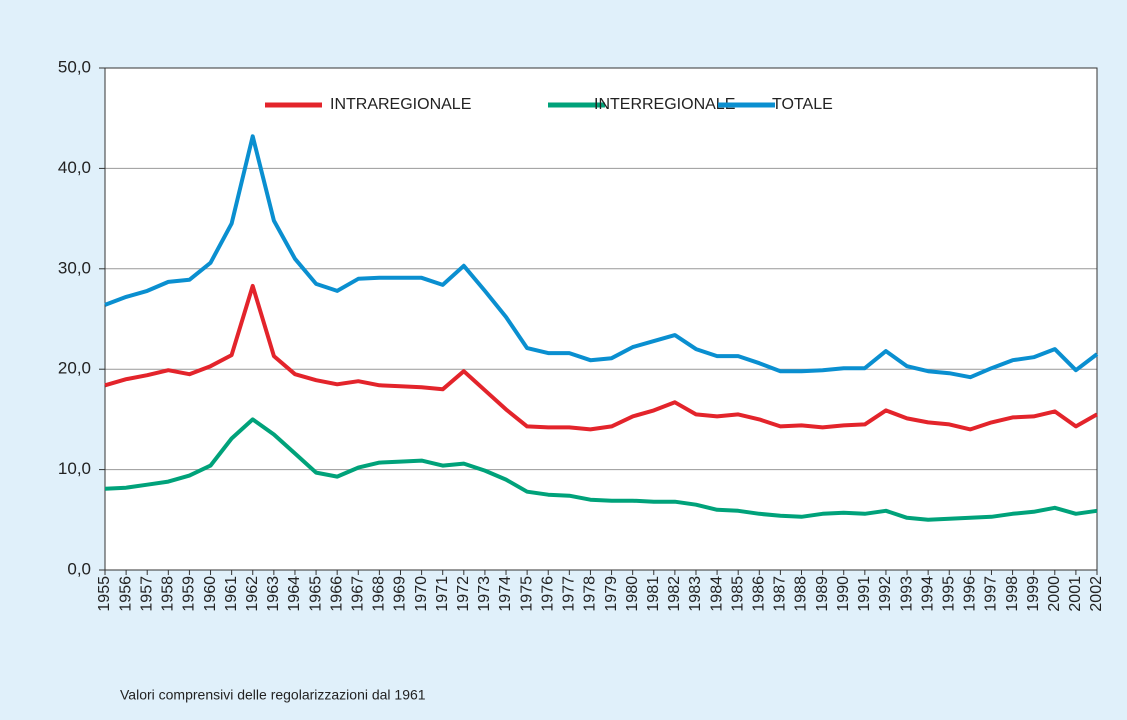 The image size is (1127, 720). What do you see at coordinates (379, 594) in the screenshot?
I see `x-tick-label: 1968` at bounding box center [379, 594].